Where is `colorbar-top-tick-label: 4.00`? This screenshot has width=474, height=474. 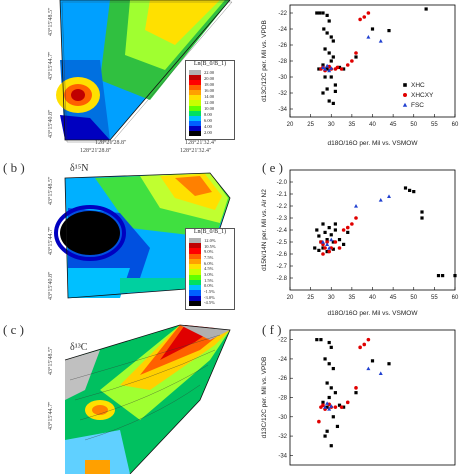
colorbar-top-tick-label: 4.00 is located at coordinates (208, 126).